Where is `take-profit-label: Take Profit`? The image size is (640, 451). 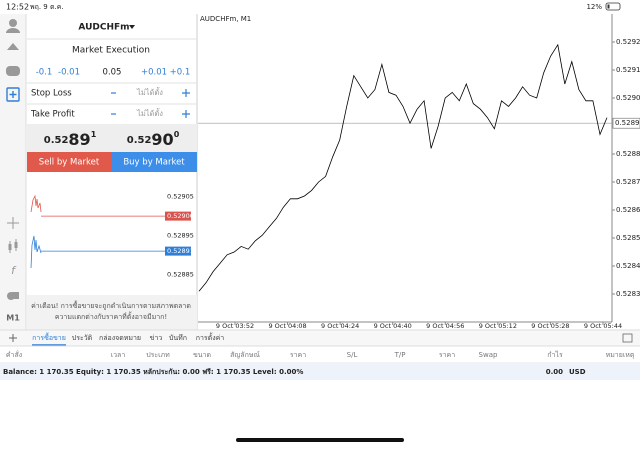
take-profit-label: Take Profit is located at coordinates (52, 115).